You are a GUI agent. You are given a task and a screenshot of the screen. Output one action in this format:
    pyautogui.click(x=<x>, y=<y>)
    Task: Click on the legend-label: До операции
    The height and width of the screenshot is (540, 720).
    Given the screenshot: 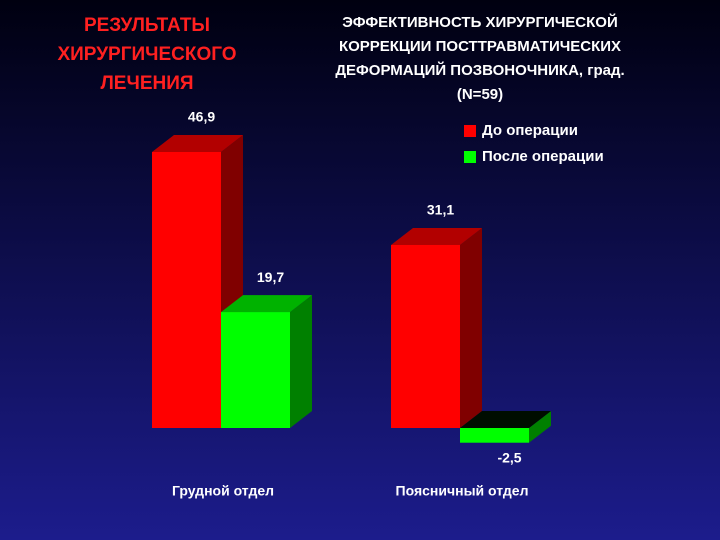 What is the action you would take?
    pyautogui.click(x=530, y=130)
    